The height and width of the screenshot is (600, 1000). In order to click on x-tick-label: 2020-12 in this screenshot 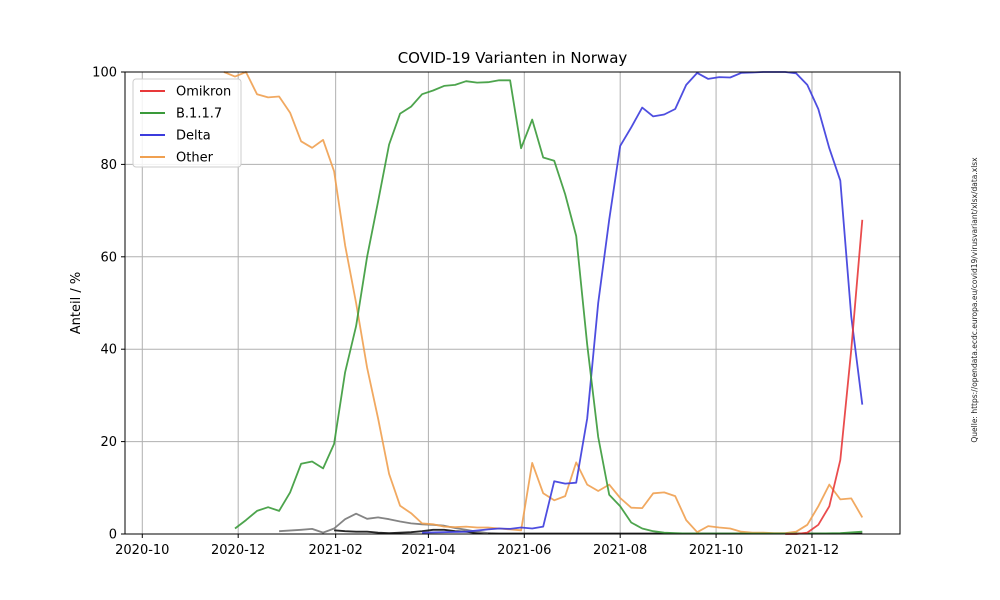, I will do `click(238, 550)`.